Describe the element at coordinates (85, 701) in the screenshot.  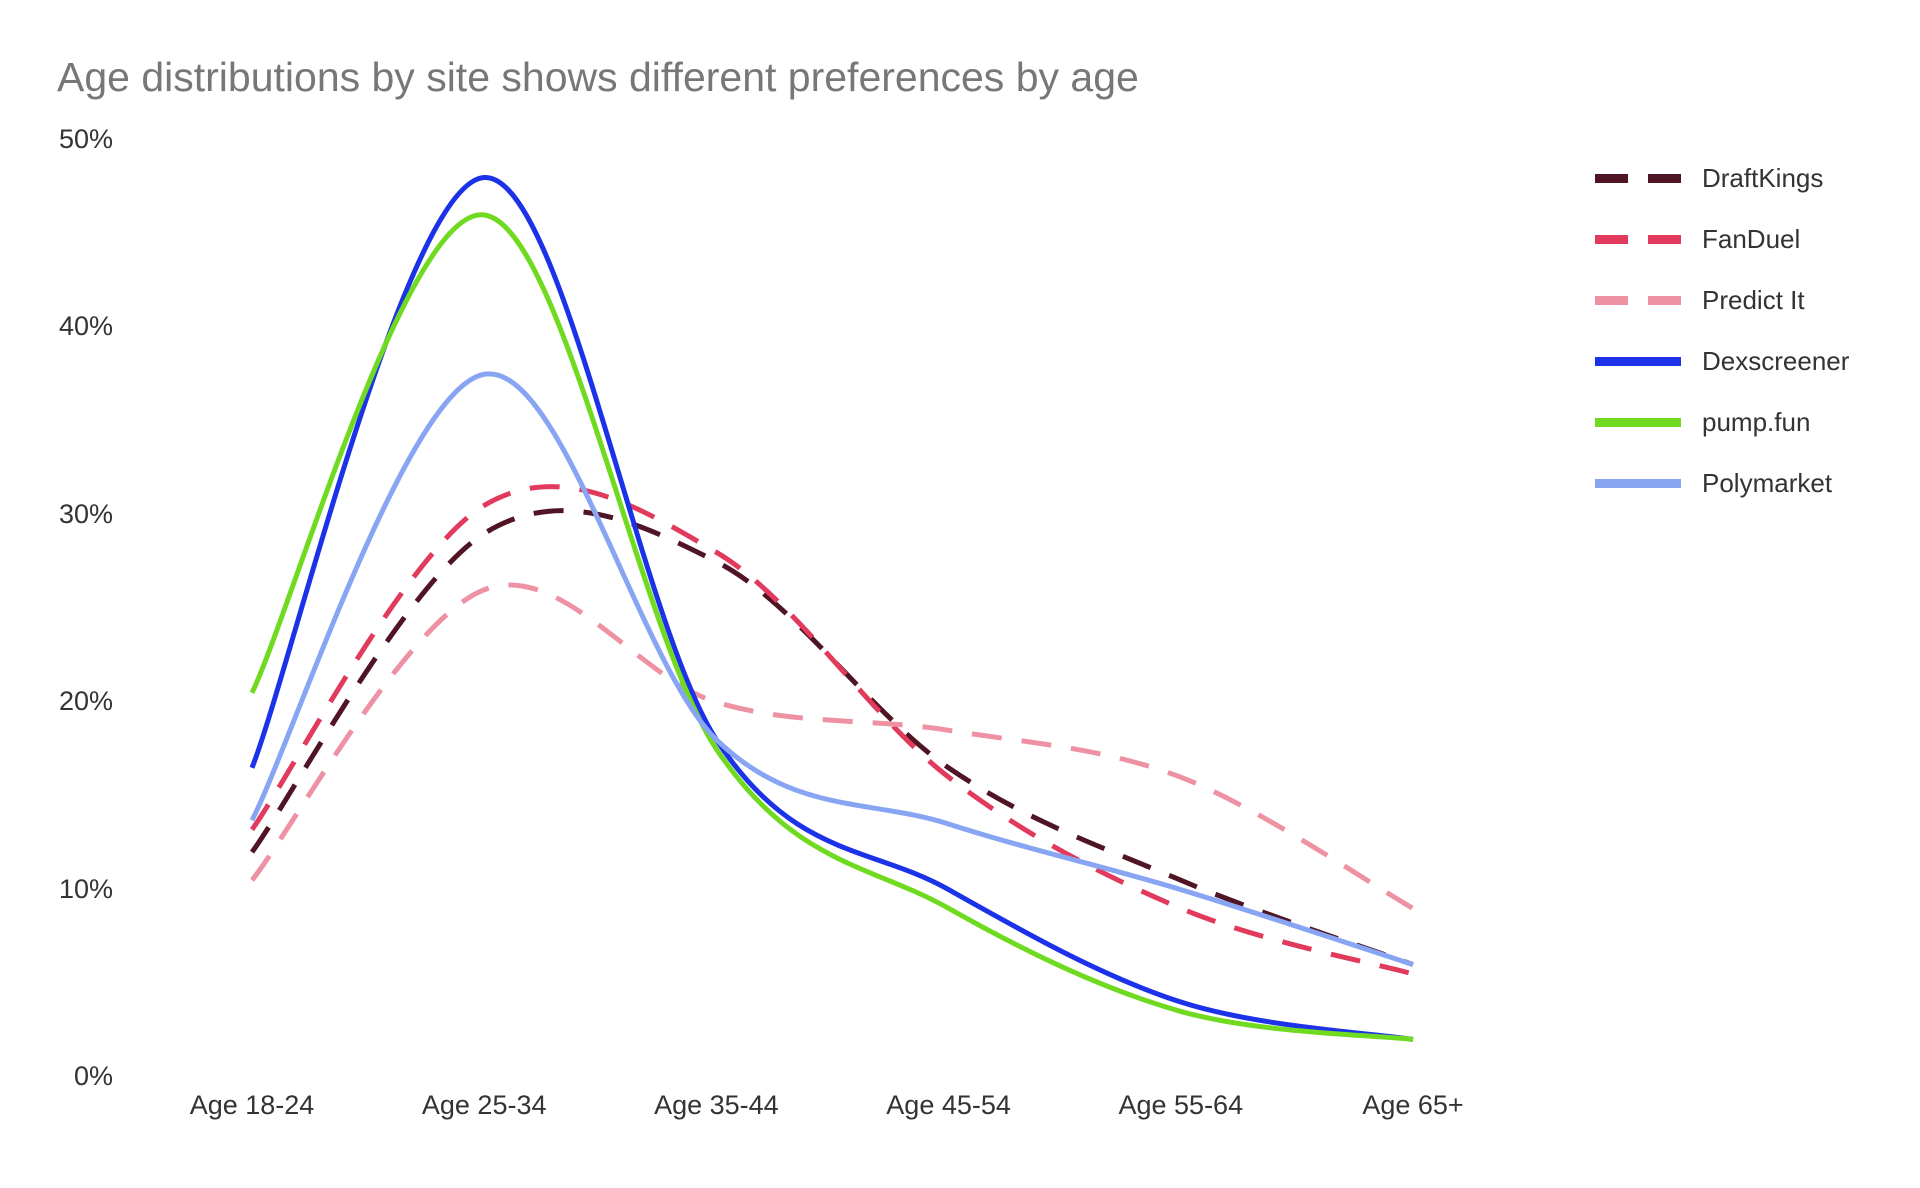
I see `y-axis-tick-label: 20%` at that location.